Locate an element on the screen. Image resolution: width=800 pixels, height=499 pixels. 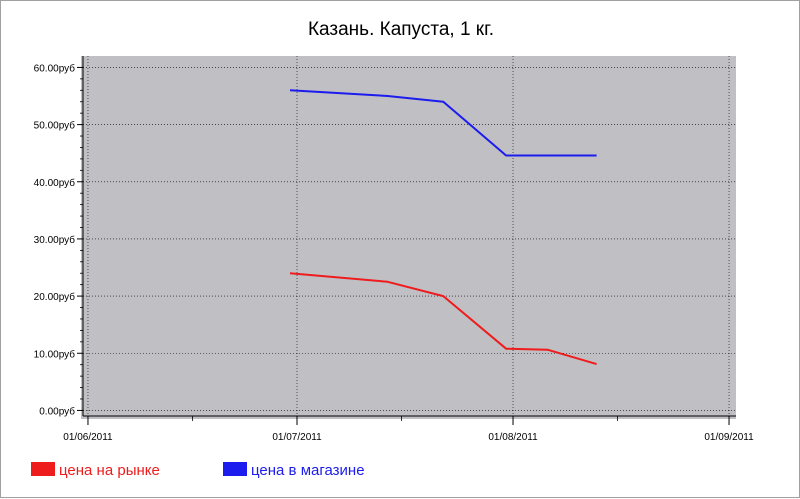
x-tick-label: 01/07/2011 is located at coordinates (297, 437).